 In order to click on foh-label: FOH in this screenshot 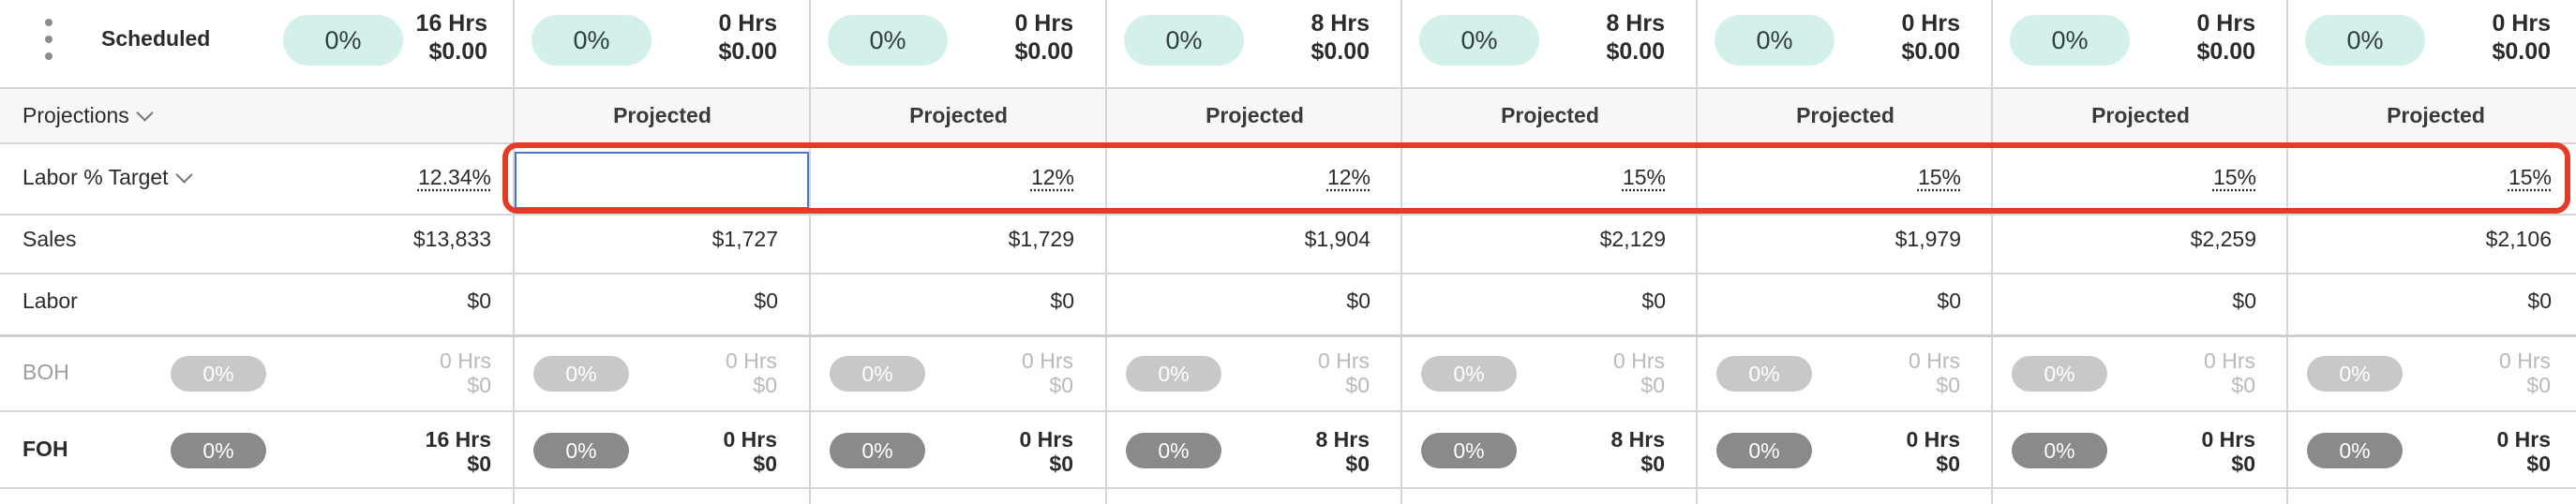, I will do `click(45, 449)`.